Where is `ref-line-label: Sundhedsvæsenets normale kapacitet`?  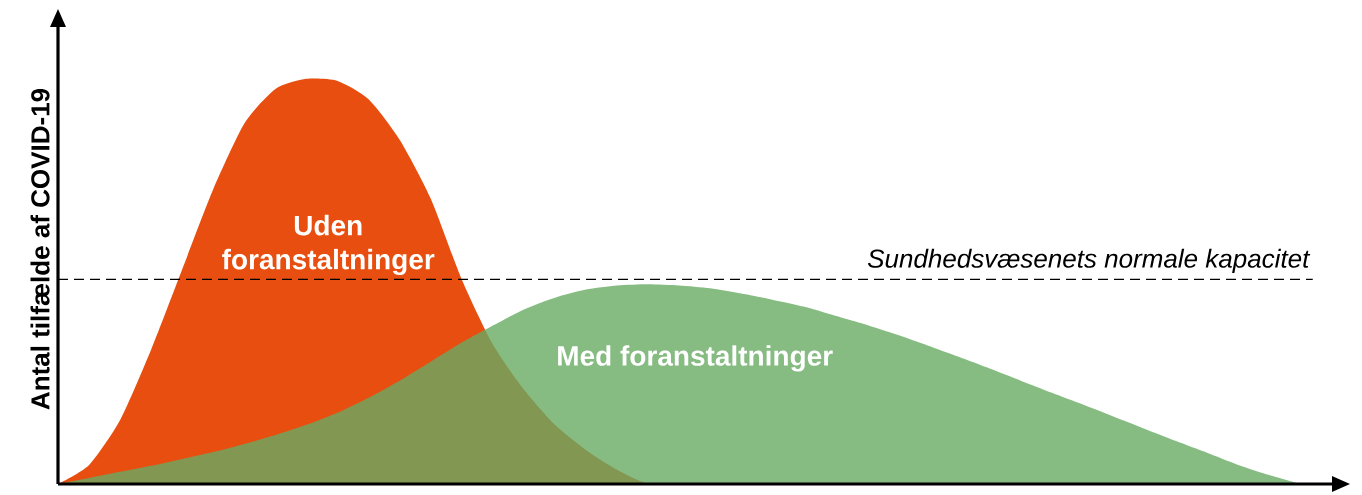 ref-line-label: Sundhedsvæsenets normale kapacitet is located at coordinates (1089, 261).